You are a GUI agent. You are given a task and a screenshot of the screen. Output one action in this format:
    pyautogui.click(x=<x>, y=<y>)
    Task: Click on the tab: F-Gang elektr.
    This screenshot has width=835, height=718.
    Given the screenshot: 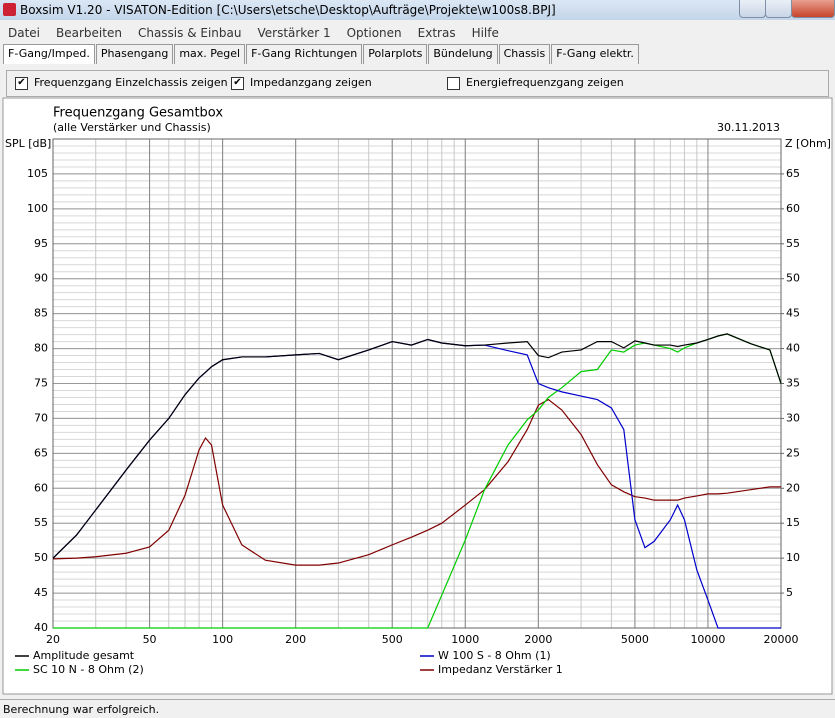 What is the action you would take?
    pyautogui.click(x=595, y=54)
    